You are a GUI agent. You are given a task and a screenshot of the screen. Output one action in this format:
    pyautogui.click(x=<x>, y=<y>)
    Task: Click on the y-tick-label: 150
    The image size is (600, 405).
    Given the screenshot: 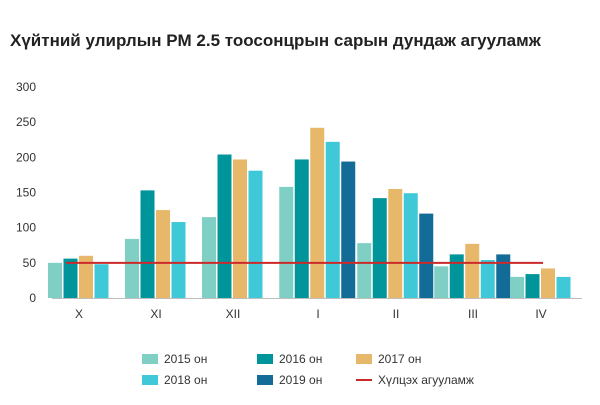 What is the action you would take?
    pyautogui.click(x=26, y=193)
    